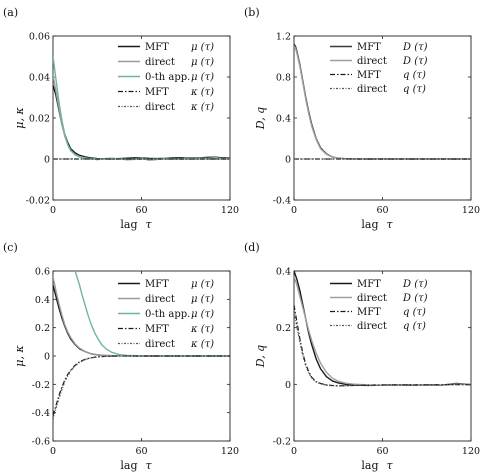 The width and height of the screenshot is (480, 476). I want to click on y-tick-label: 0.06, so click(39, 37).